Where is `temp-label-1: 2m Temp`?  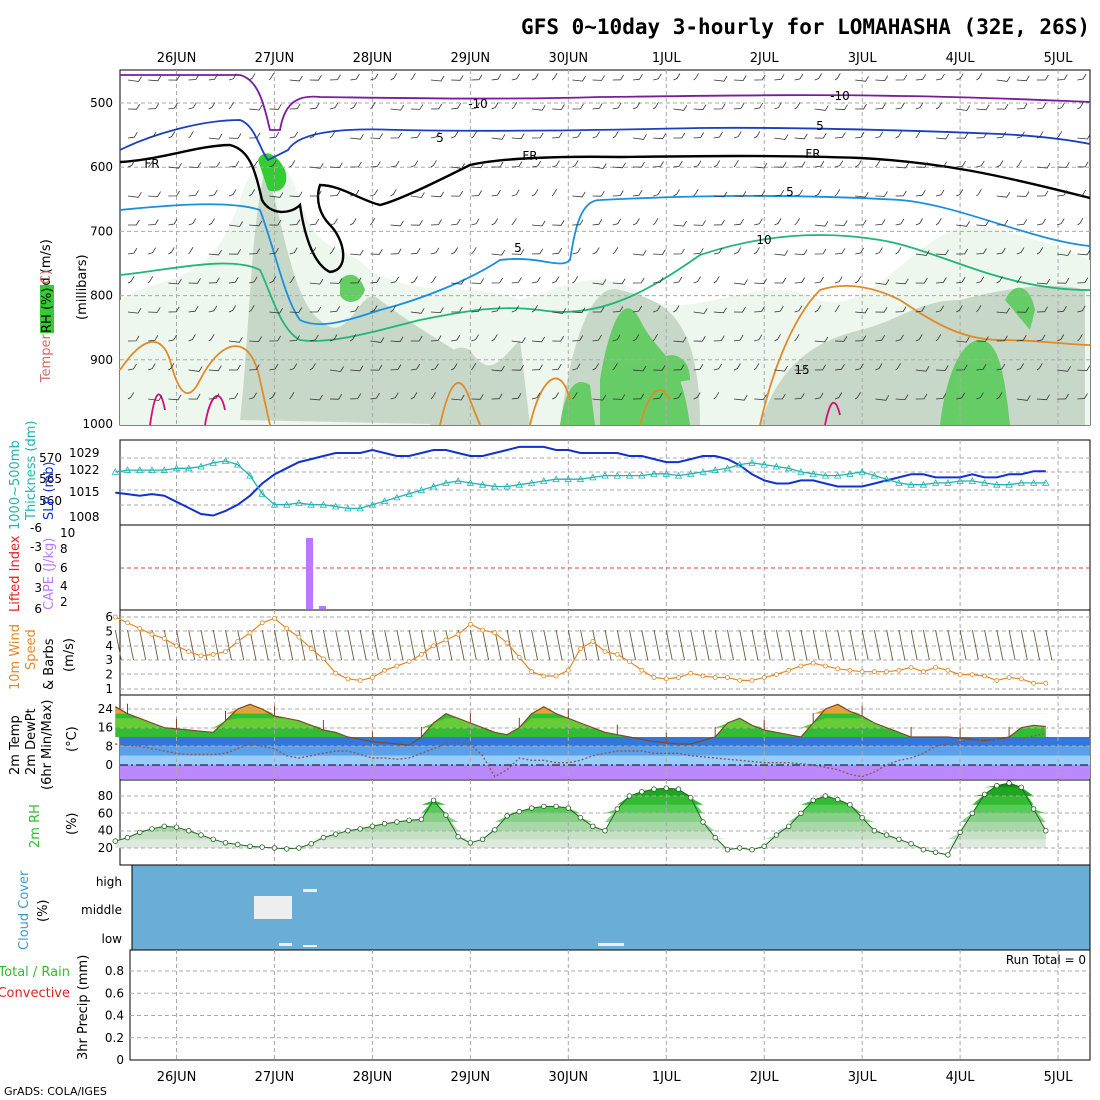
temp-label-1: 2m Temp is located at coordinates (15, 745).